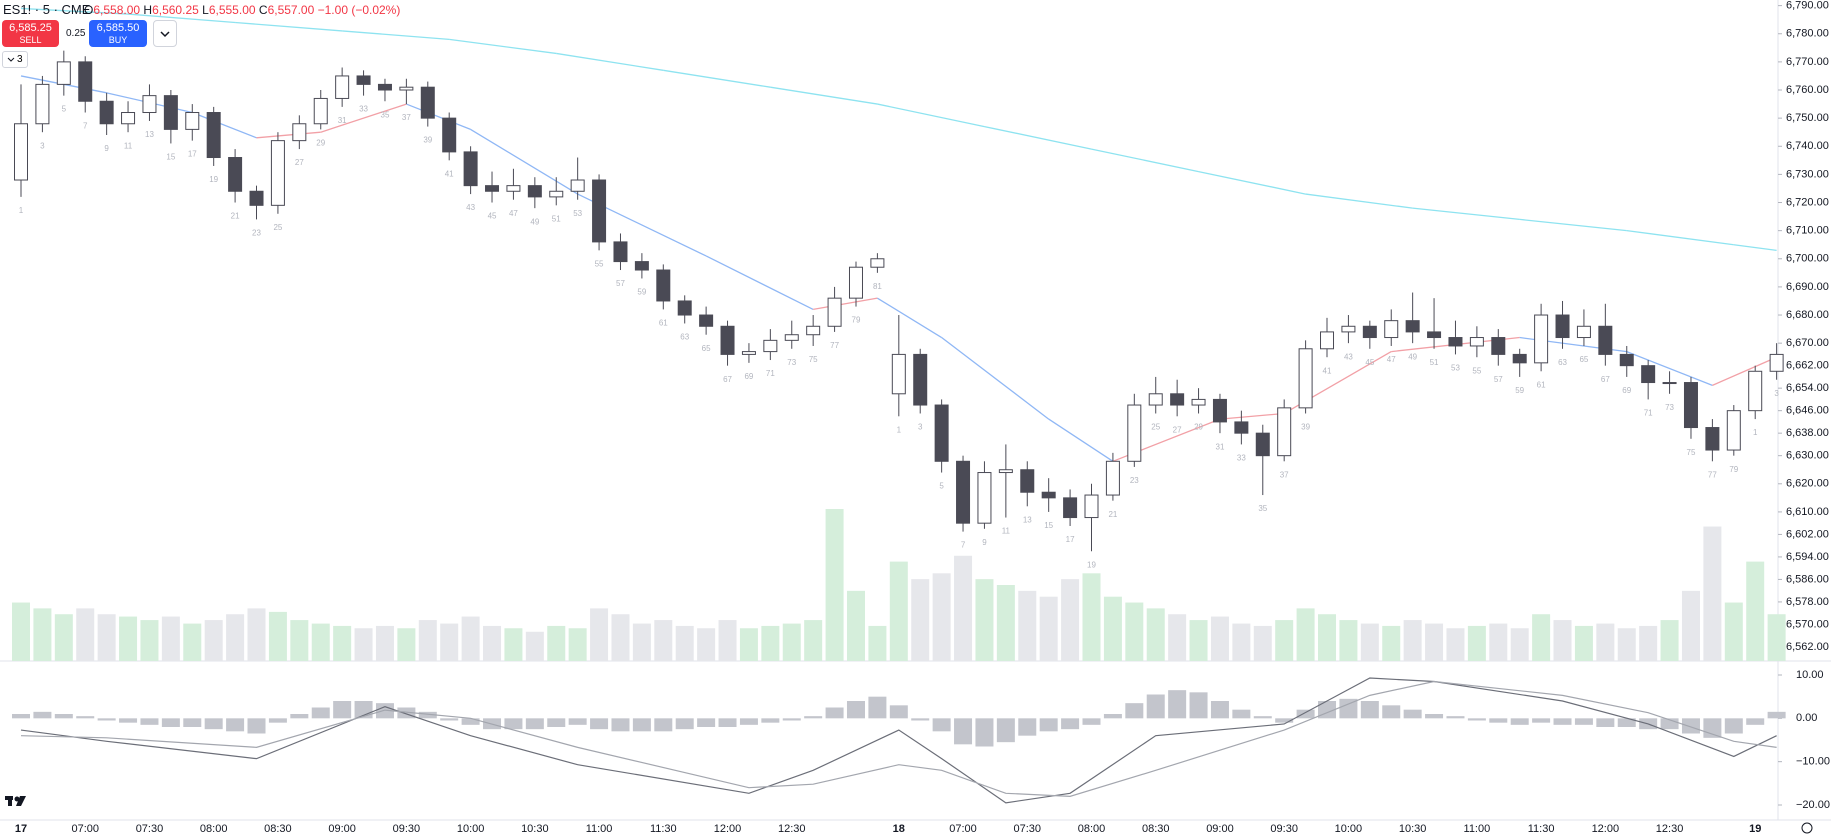  I want to click on bar-number: 63, so click(684, 337).